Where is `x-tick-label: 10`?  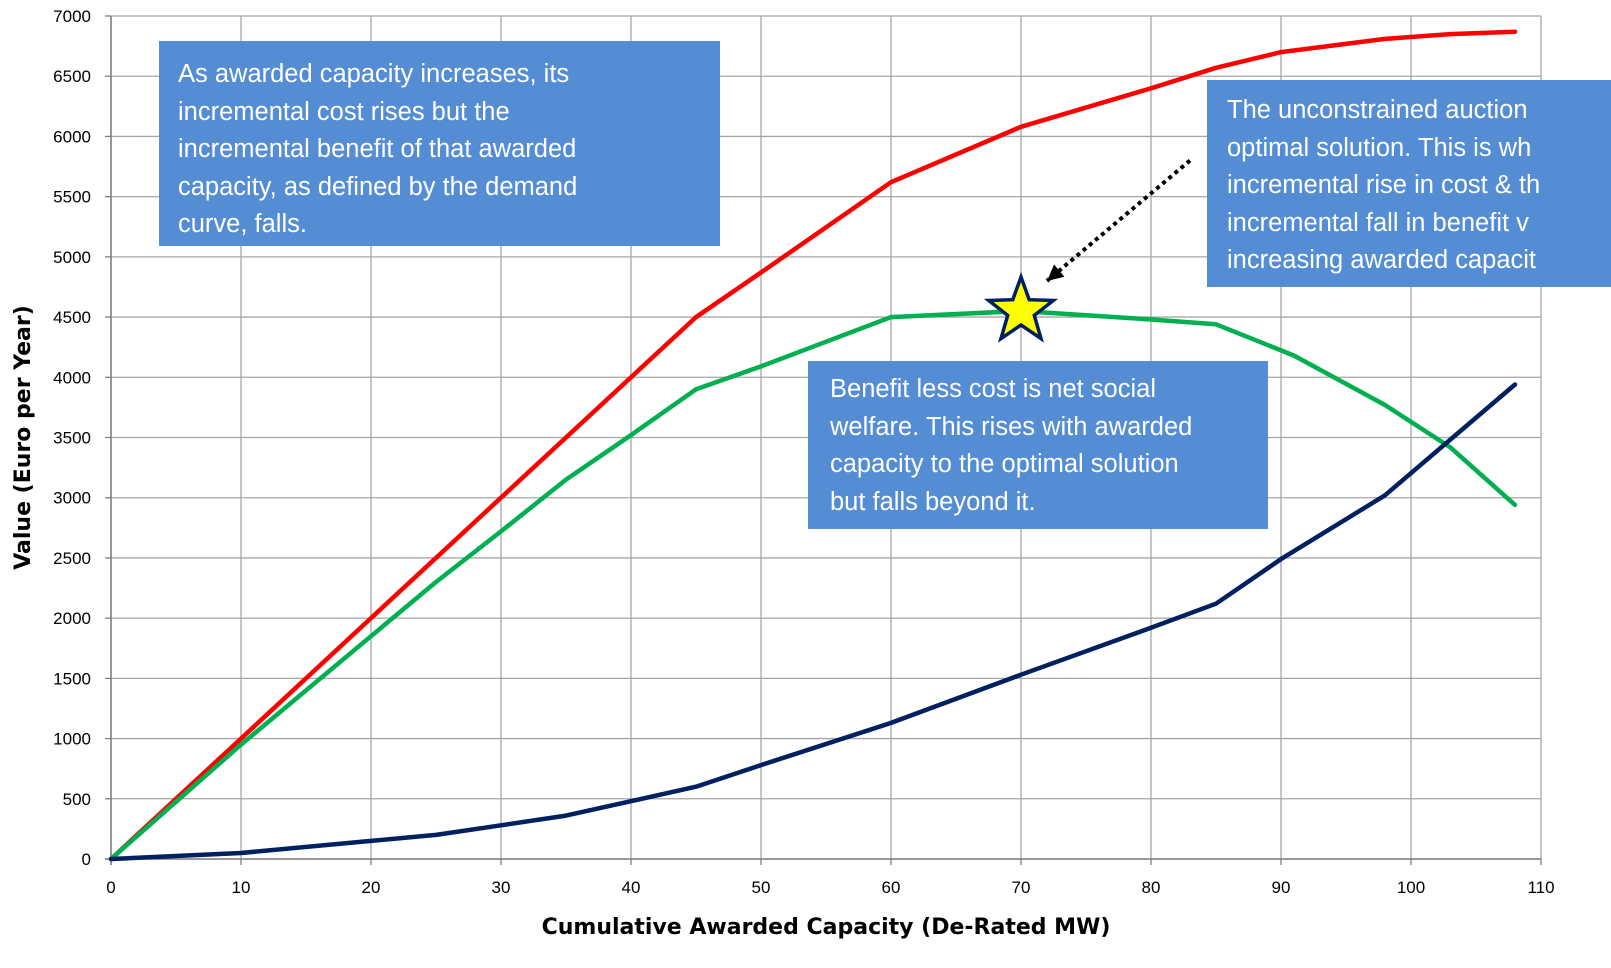 x-tick-label: 10 is located at coordinates (241, 887).